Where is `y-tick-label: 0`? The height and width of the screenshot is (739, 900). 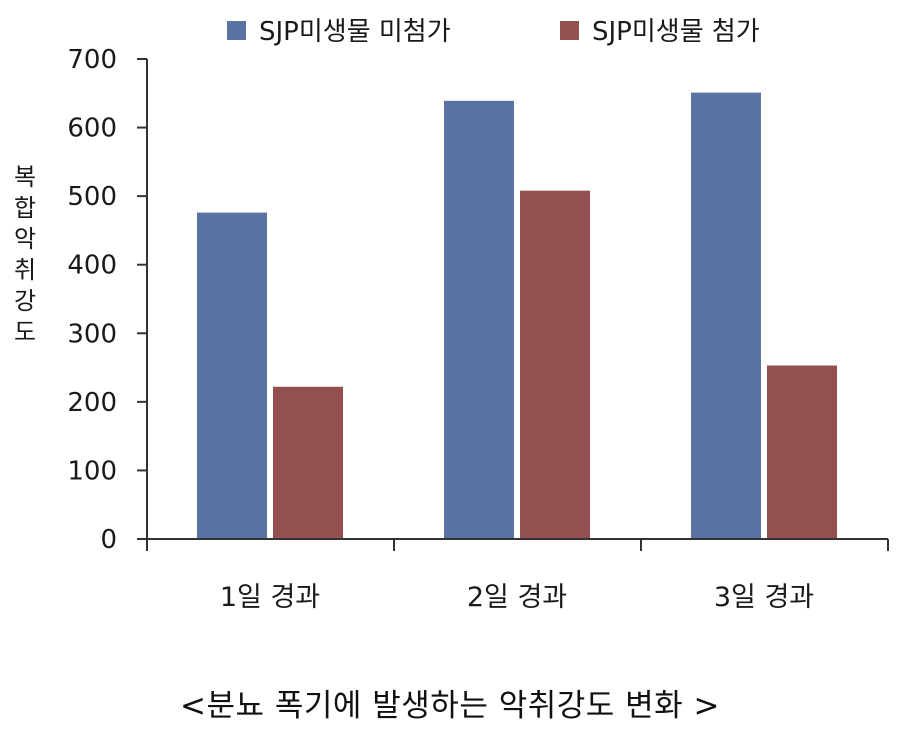
y-tick-label: 0 is located at coordinates (108, 540).